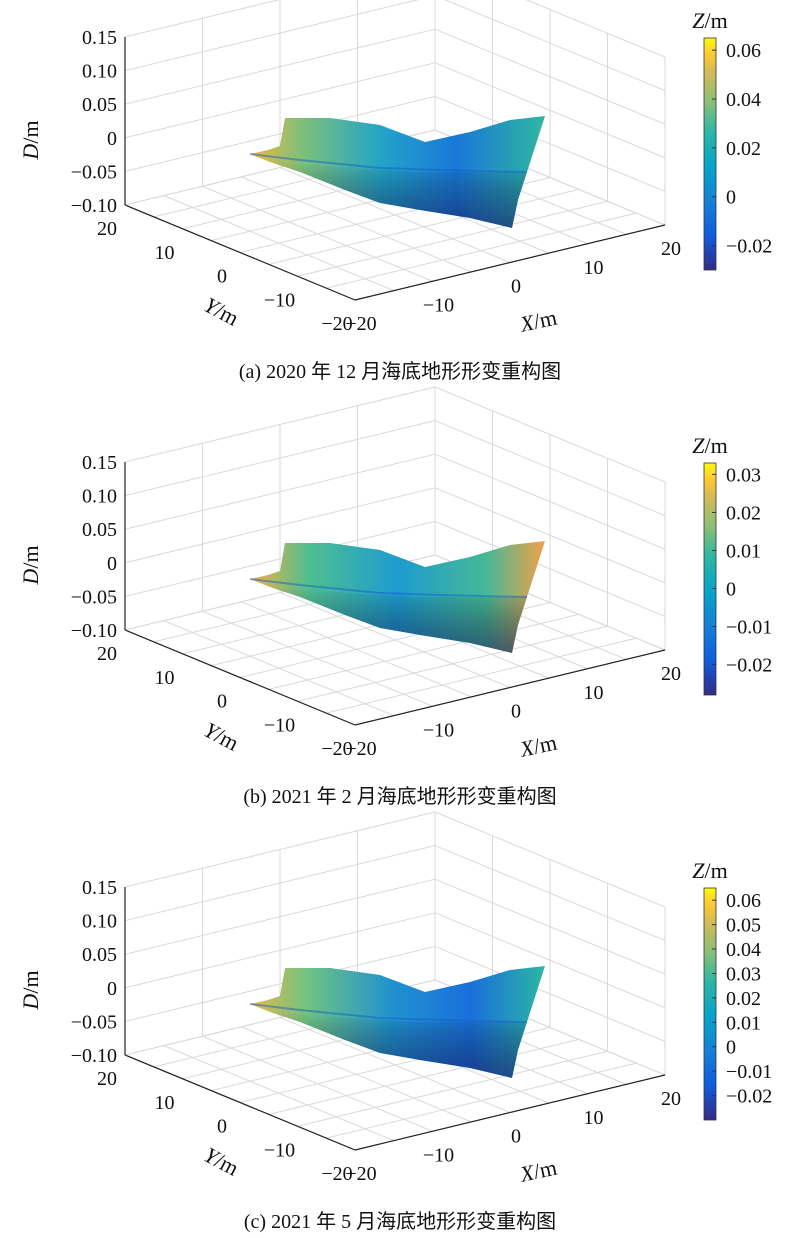 Image resolution: width=800 pixels, height=1238 pixels. Describe the element at coordinates (743, 926) in the screenshot. I see `colorbar-tick-label: 0.05` at that location.